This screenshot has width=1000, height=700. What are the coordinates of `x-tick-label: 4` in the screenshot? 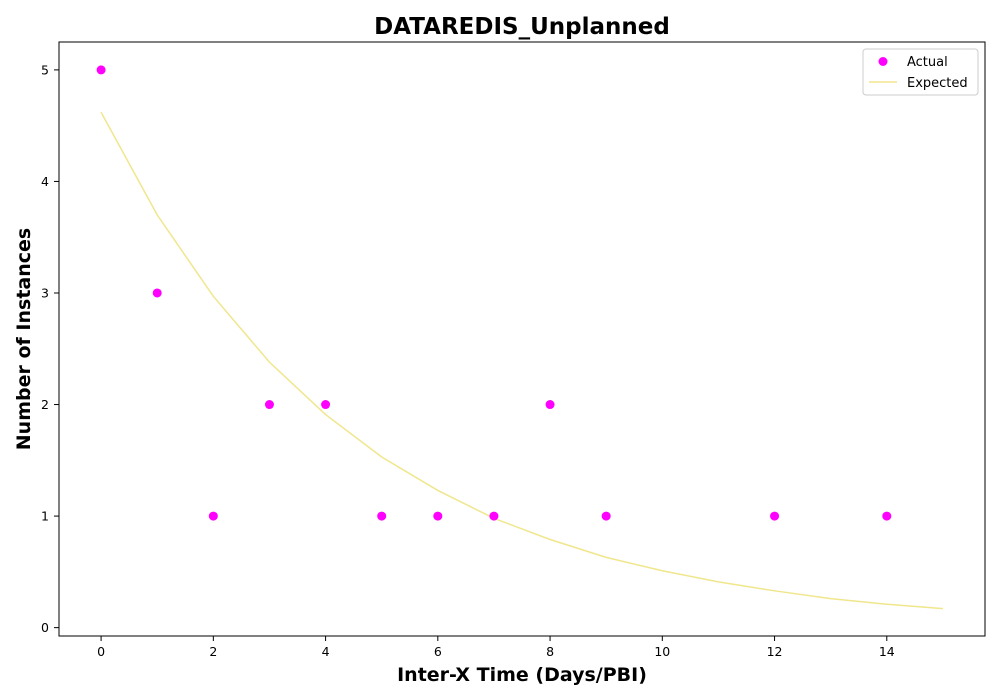 It's located at (326, 651).